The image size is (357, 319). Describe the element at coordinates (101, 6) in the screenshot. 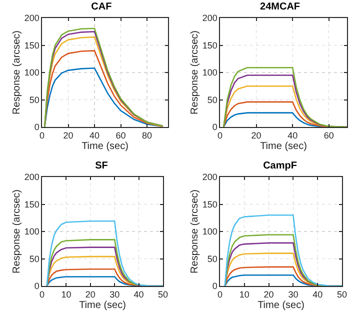

I see `chart-title: CAF` at that location.